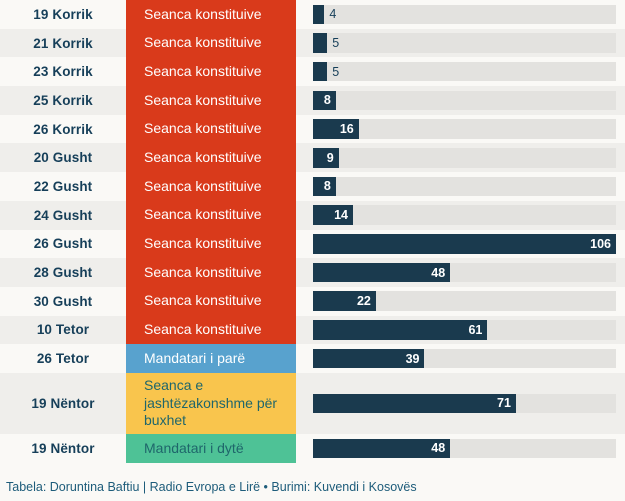  Describe the element at coordinates (464, 129) in the screenshot. I see `bar-track: 16` at that location.